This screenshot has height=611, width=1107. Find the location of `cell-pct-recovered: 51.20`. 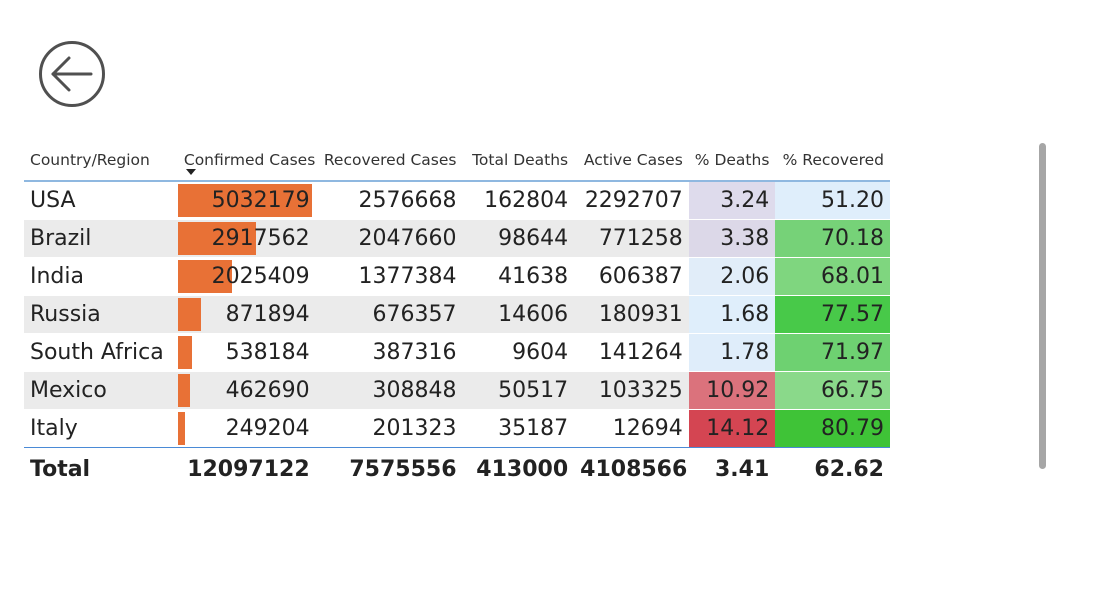

cell-pct-recovered: 51.20 is located at coordinates (832, 200).